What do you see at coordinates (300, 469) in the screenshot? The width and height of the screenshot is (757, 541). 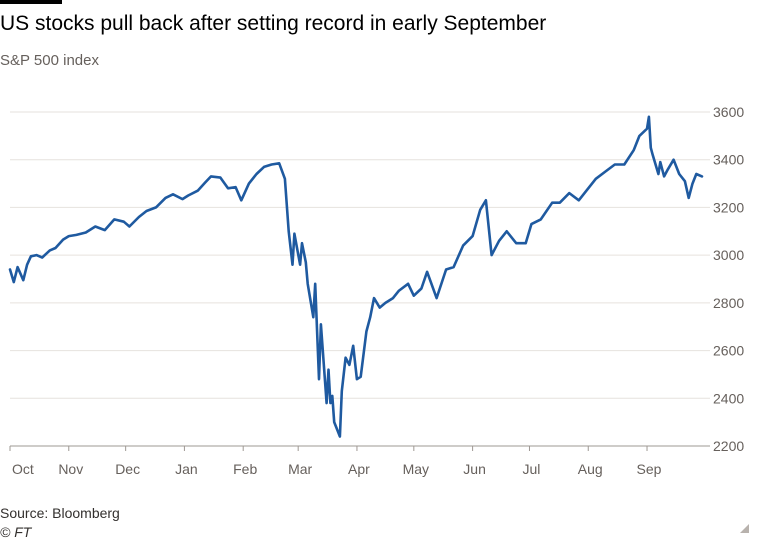 I see `x-tick-label: Mar` at bounding box center [300, 469].